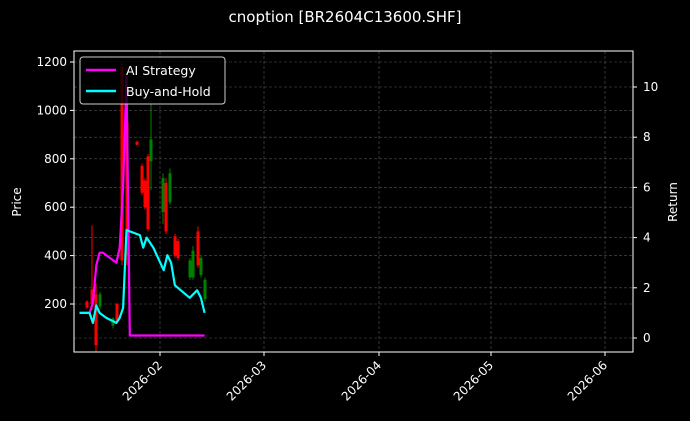  I want to click on right-tick-label: 4, so click(647, 238).